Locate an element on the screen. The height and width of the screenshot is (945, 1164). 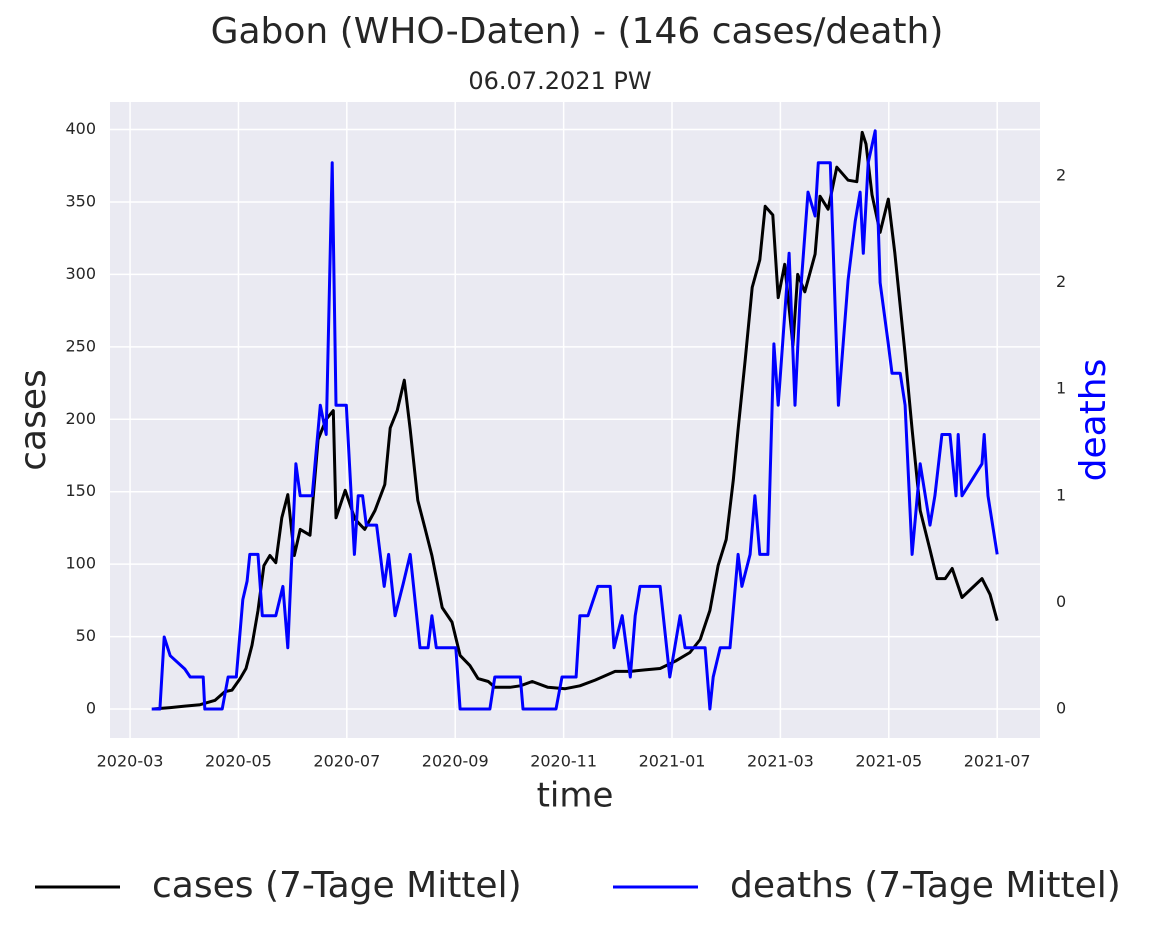
y2-axis-label: deaths is located at coordinates (1093, 420).